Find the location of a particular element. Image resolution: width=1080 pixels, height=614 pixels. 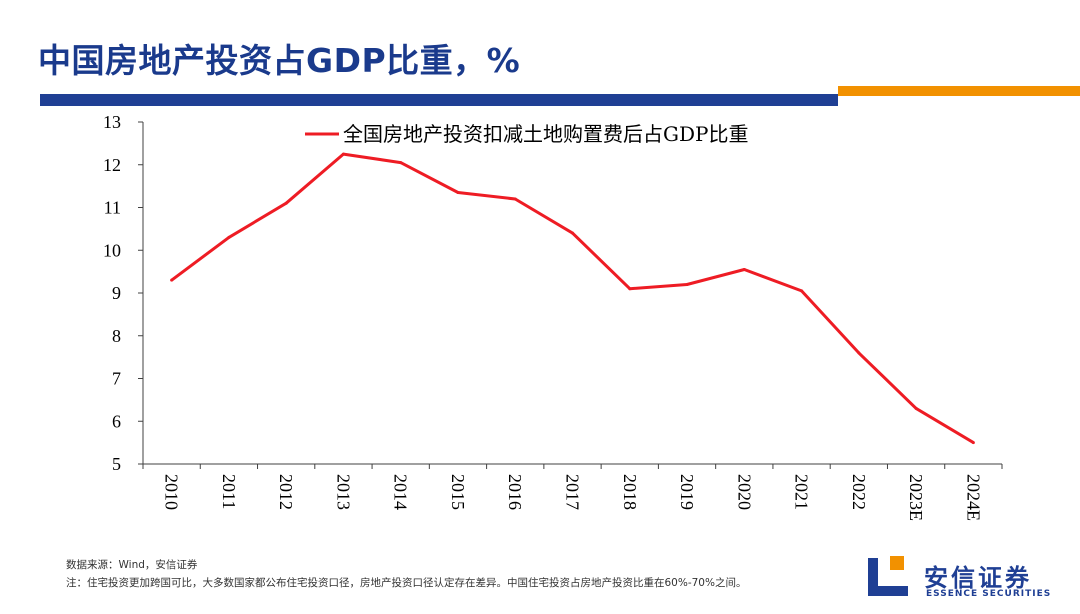

x-tick-label: 2016 is located at coordinates (515, 492).